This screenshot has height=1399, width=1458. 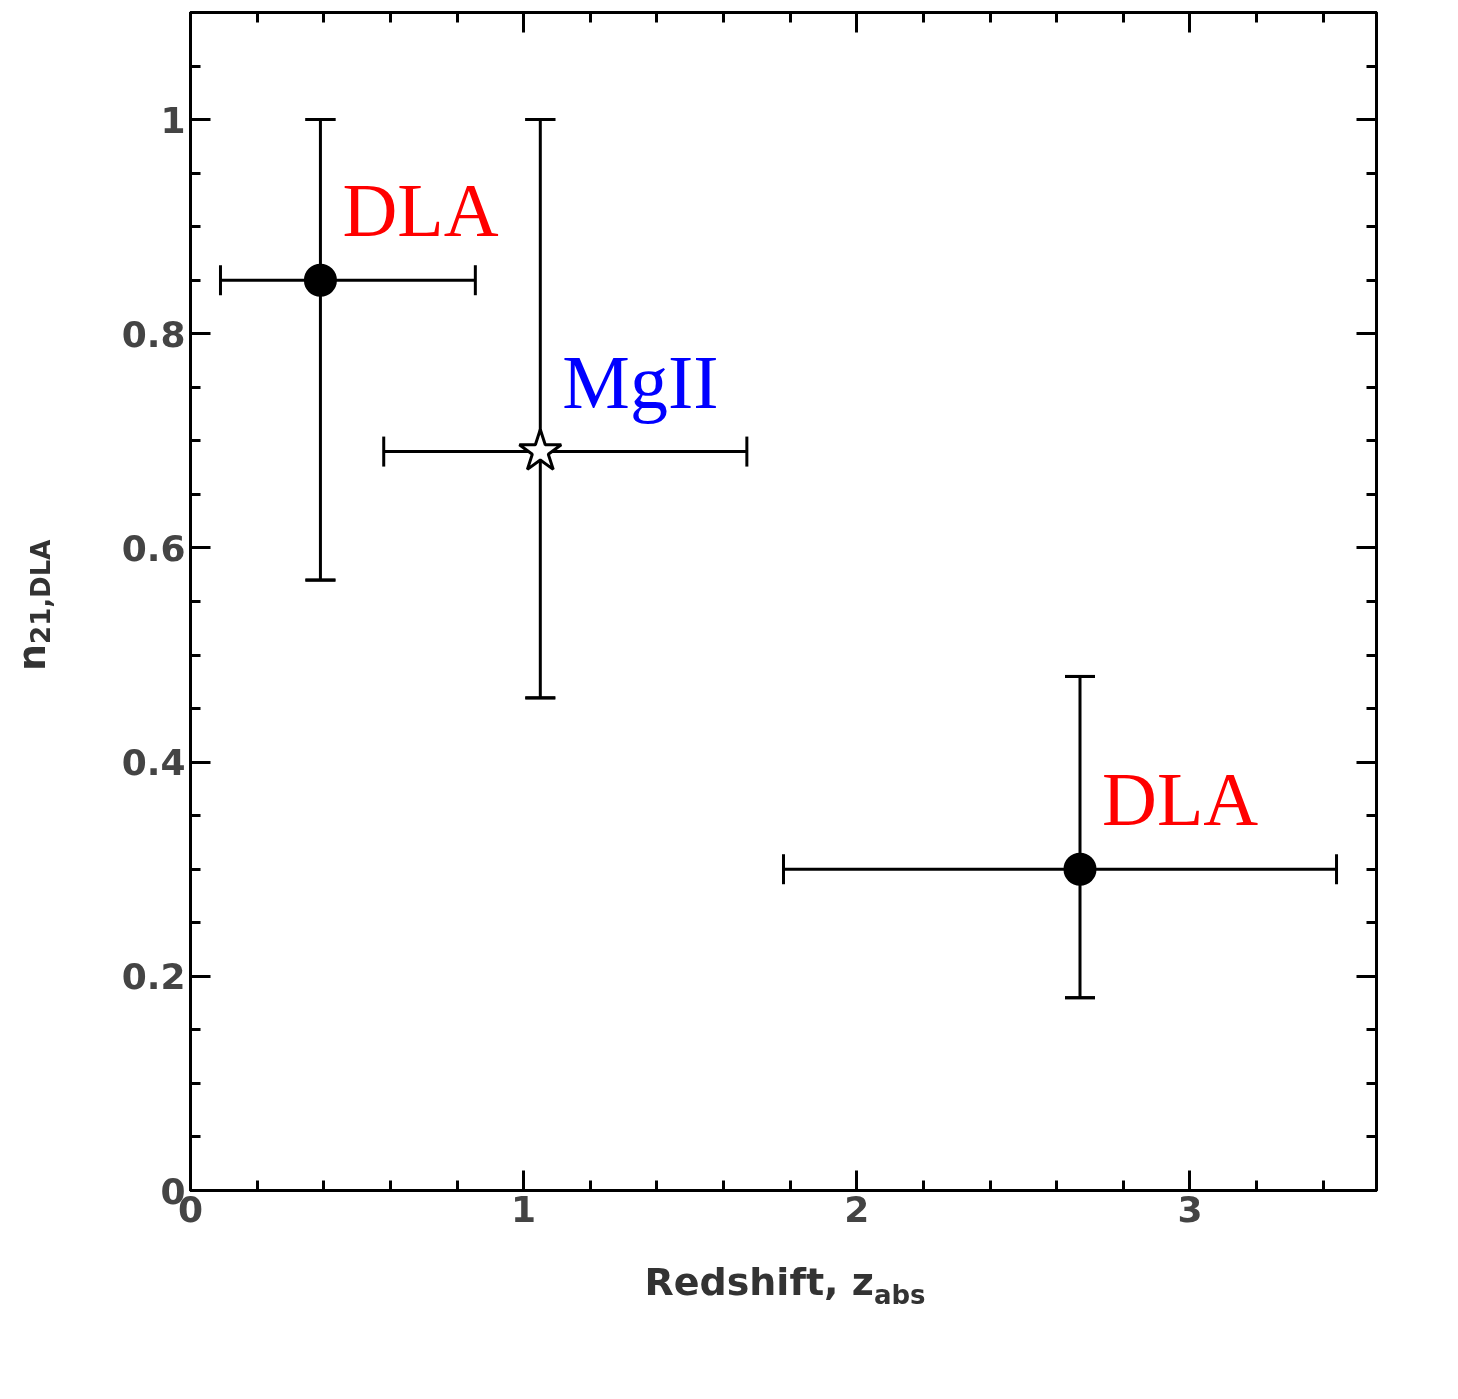 What do you see at coordinates (173, 120) in the screenshot?
I see `y-tick-label: 1` at bounding box center [173, 120].